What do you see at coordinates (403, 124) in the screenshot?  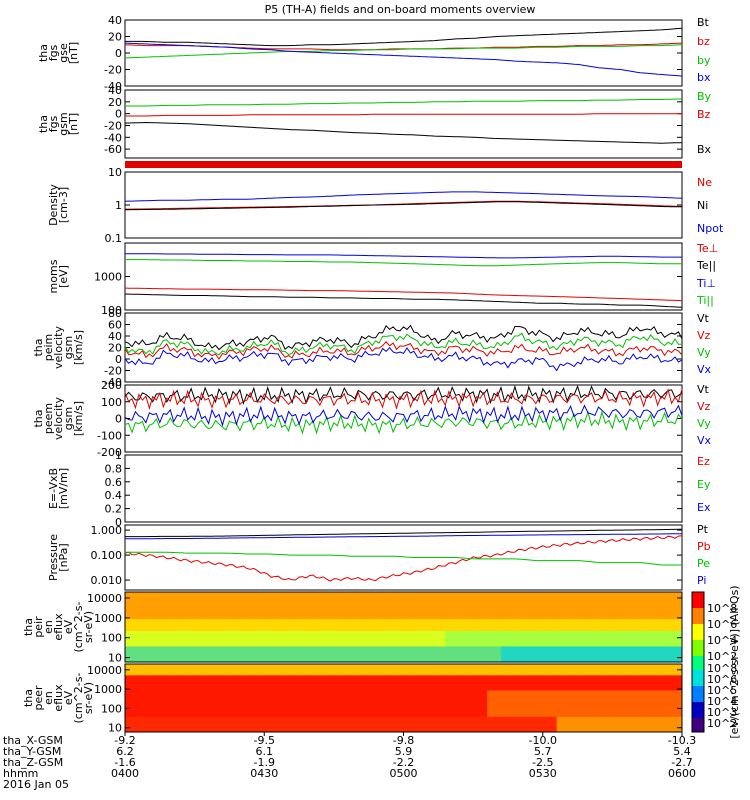 I see `panel-frame` at bounding box center [403, 124].